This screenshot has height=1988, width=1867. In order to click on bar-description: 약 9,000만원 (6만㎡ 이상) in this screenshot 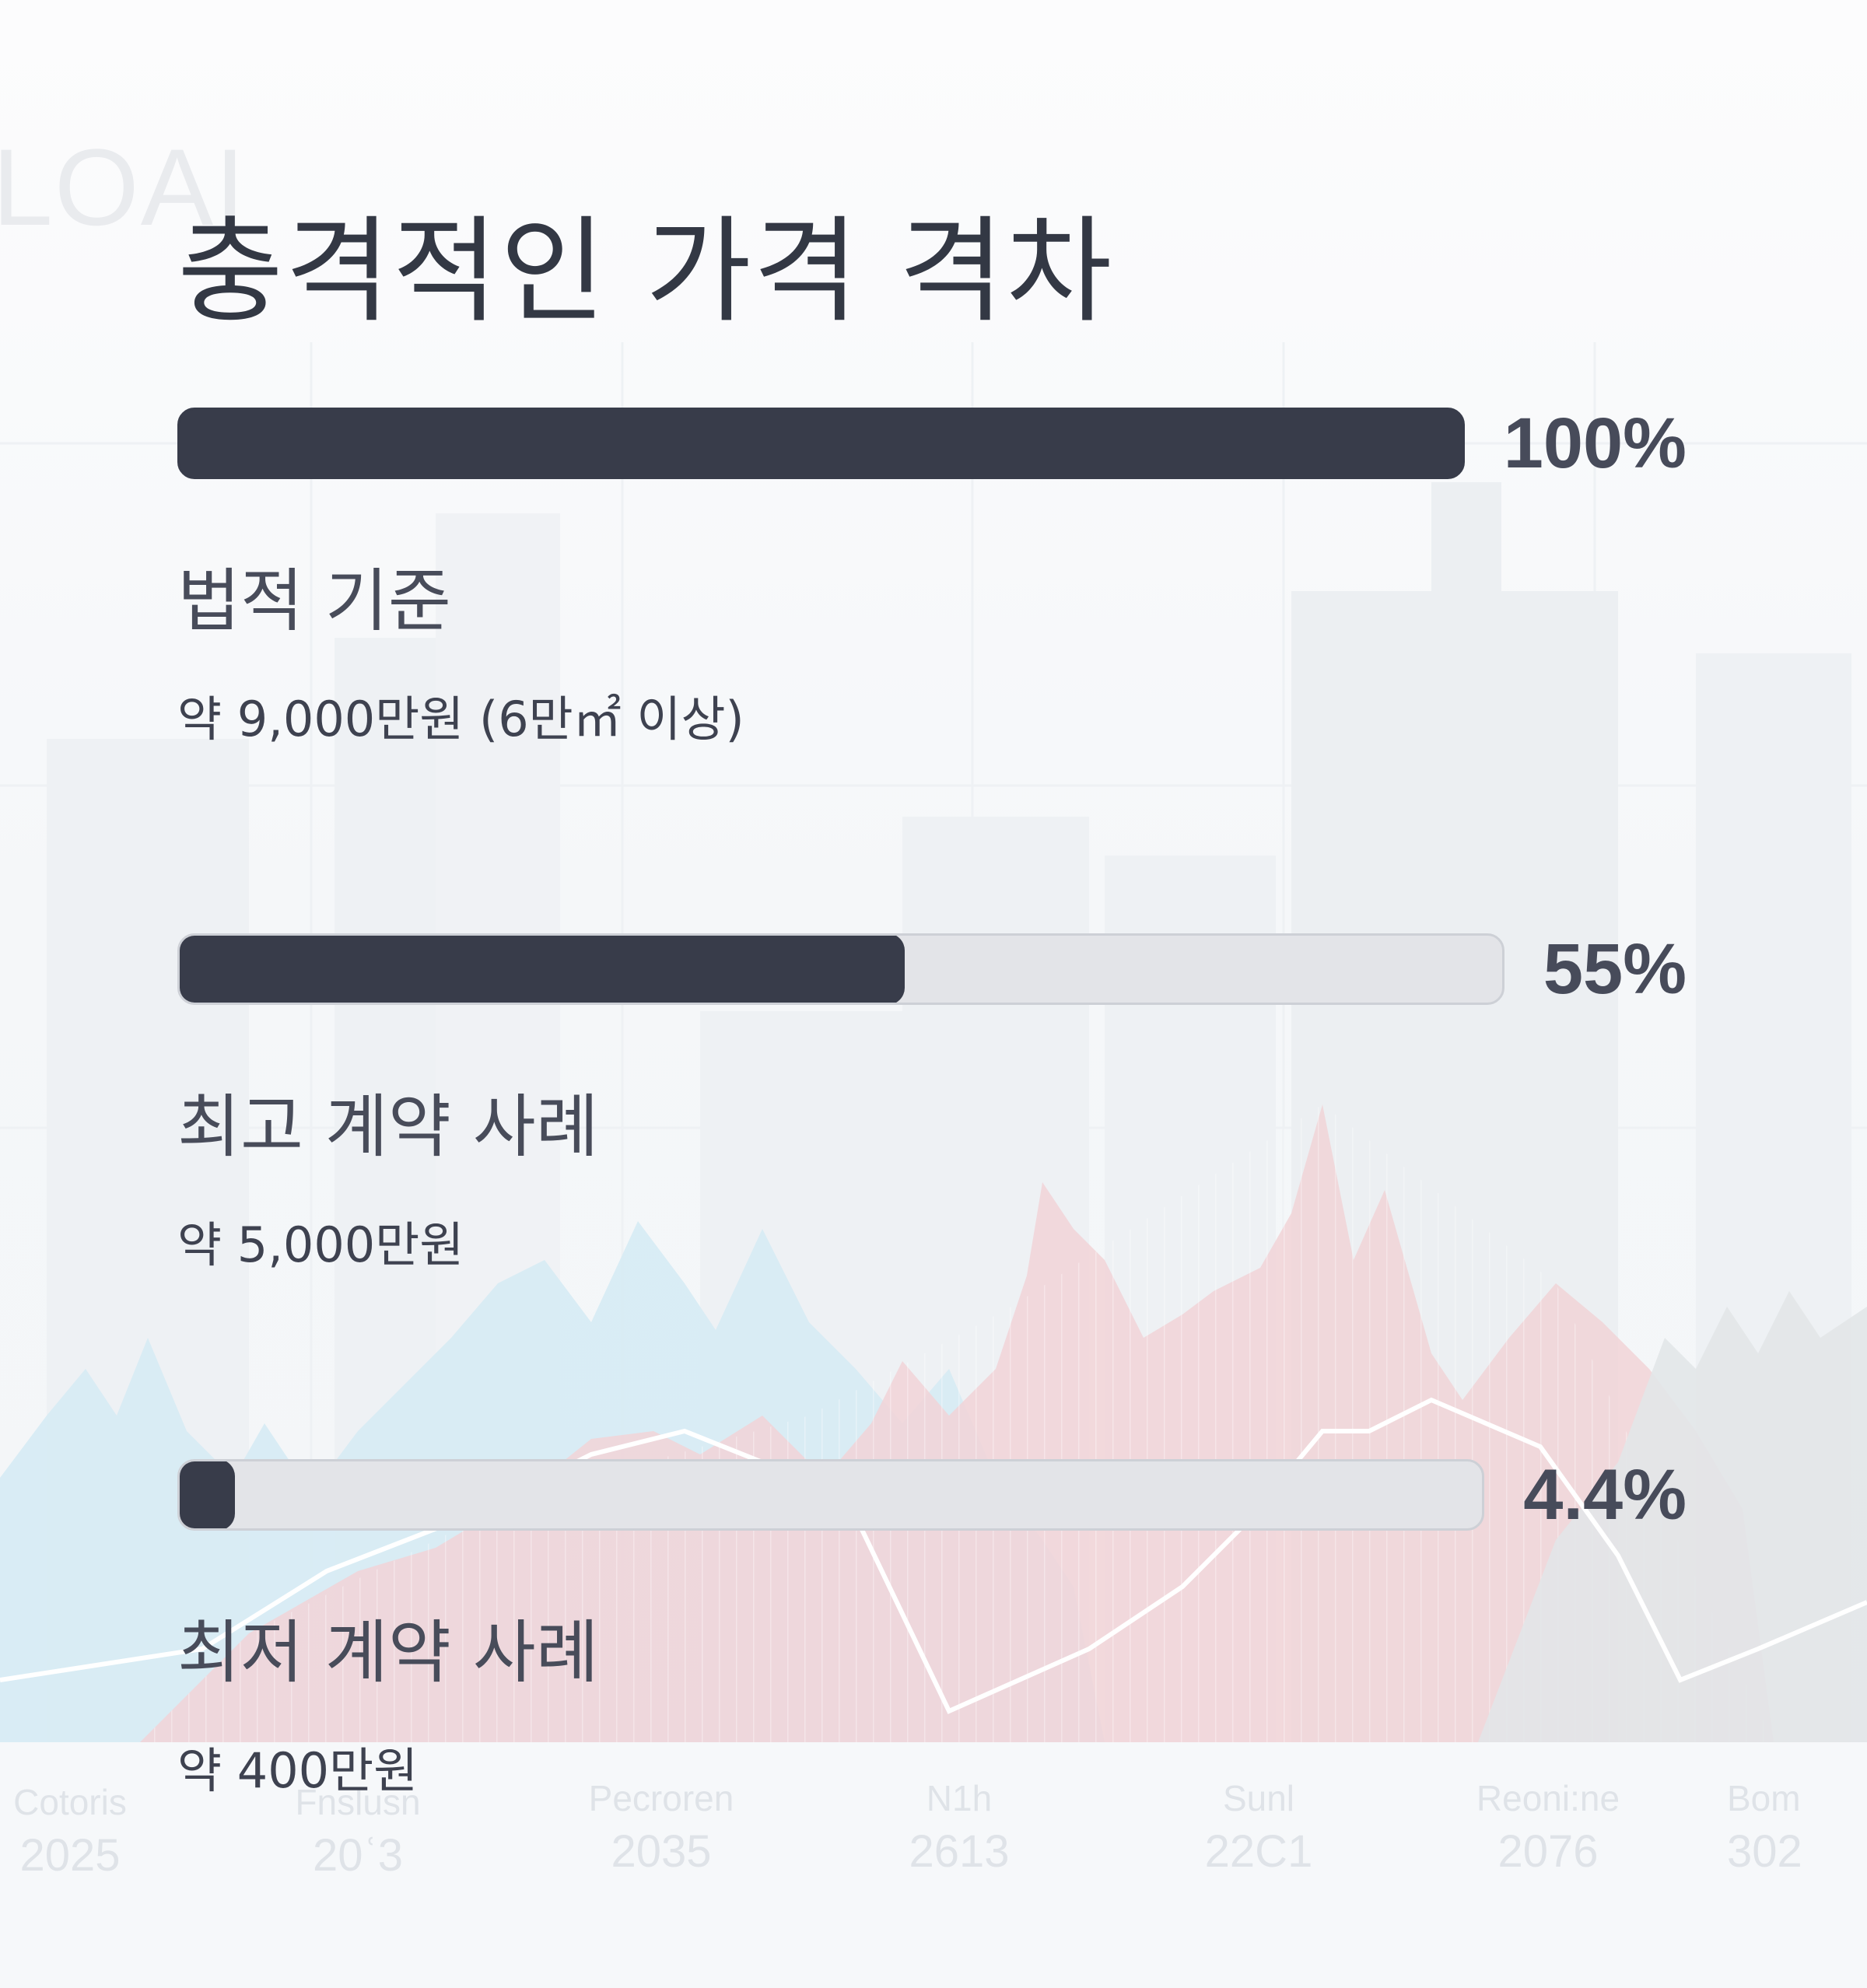, I will do `click(461, 719)`.